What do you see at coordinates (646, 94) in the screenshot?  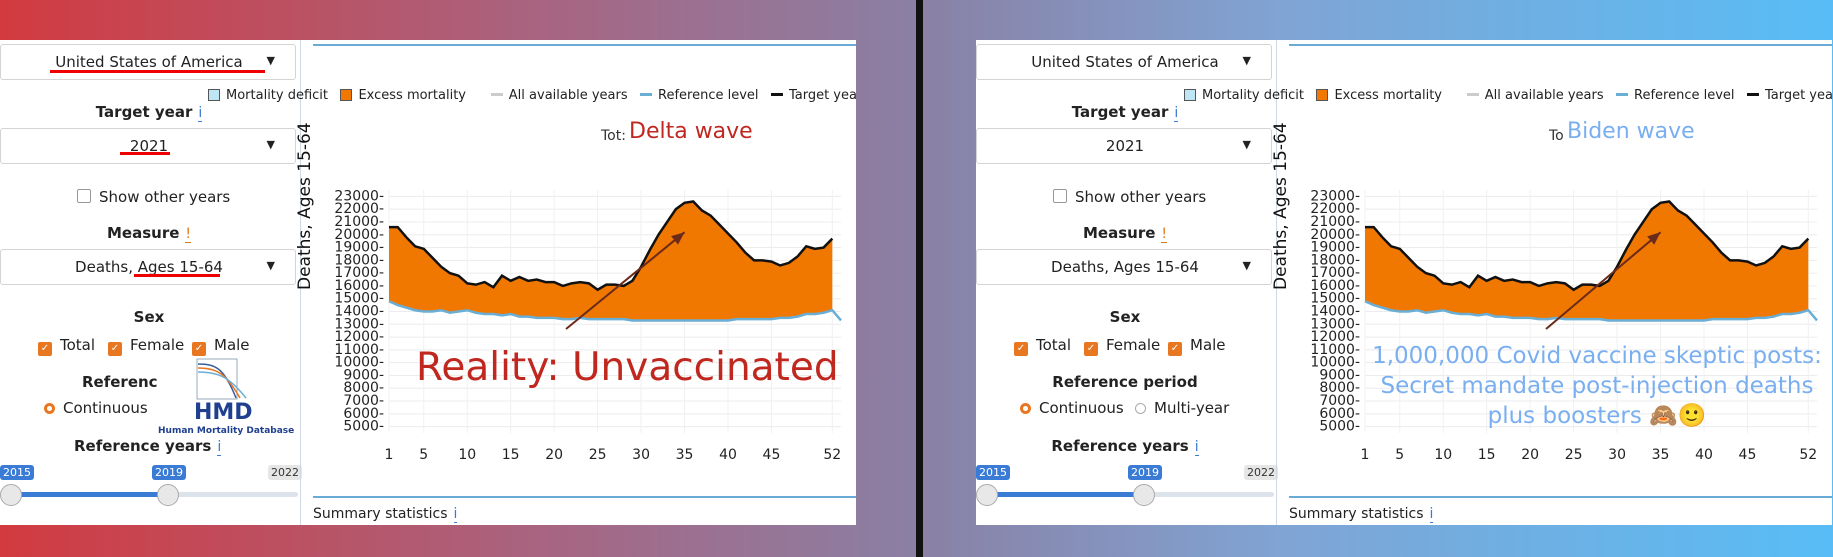 I see `reference-swatch` at bounding box center [646, 94].